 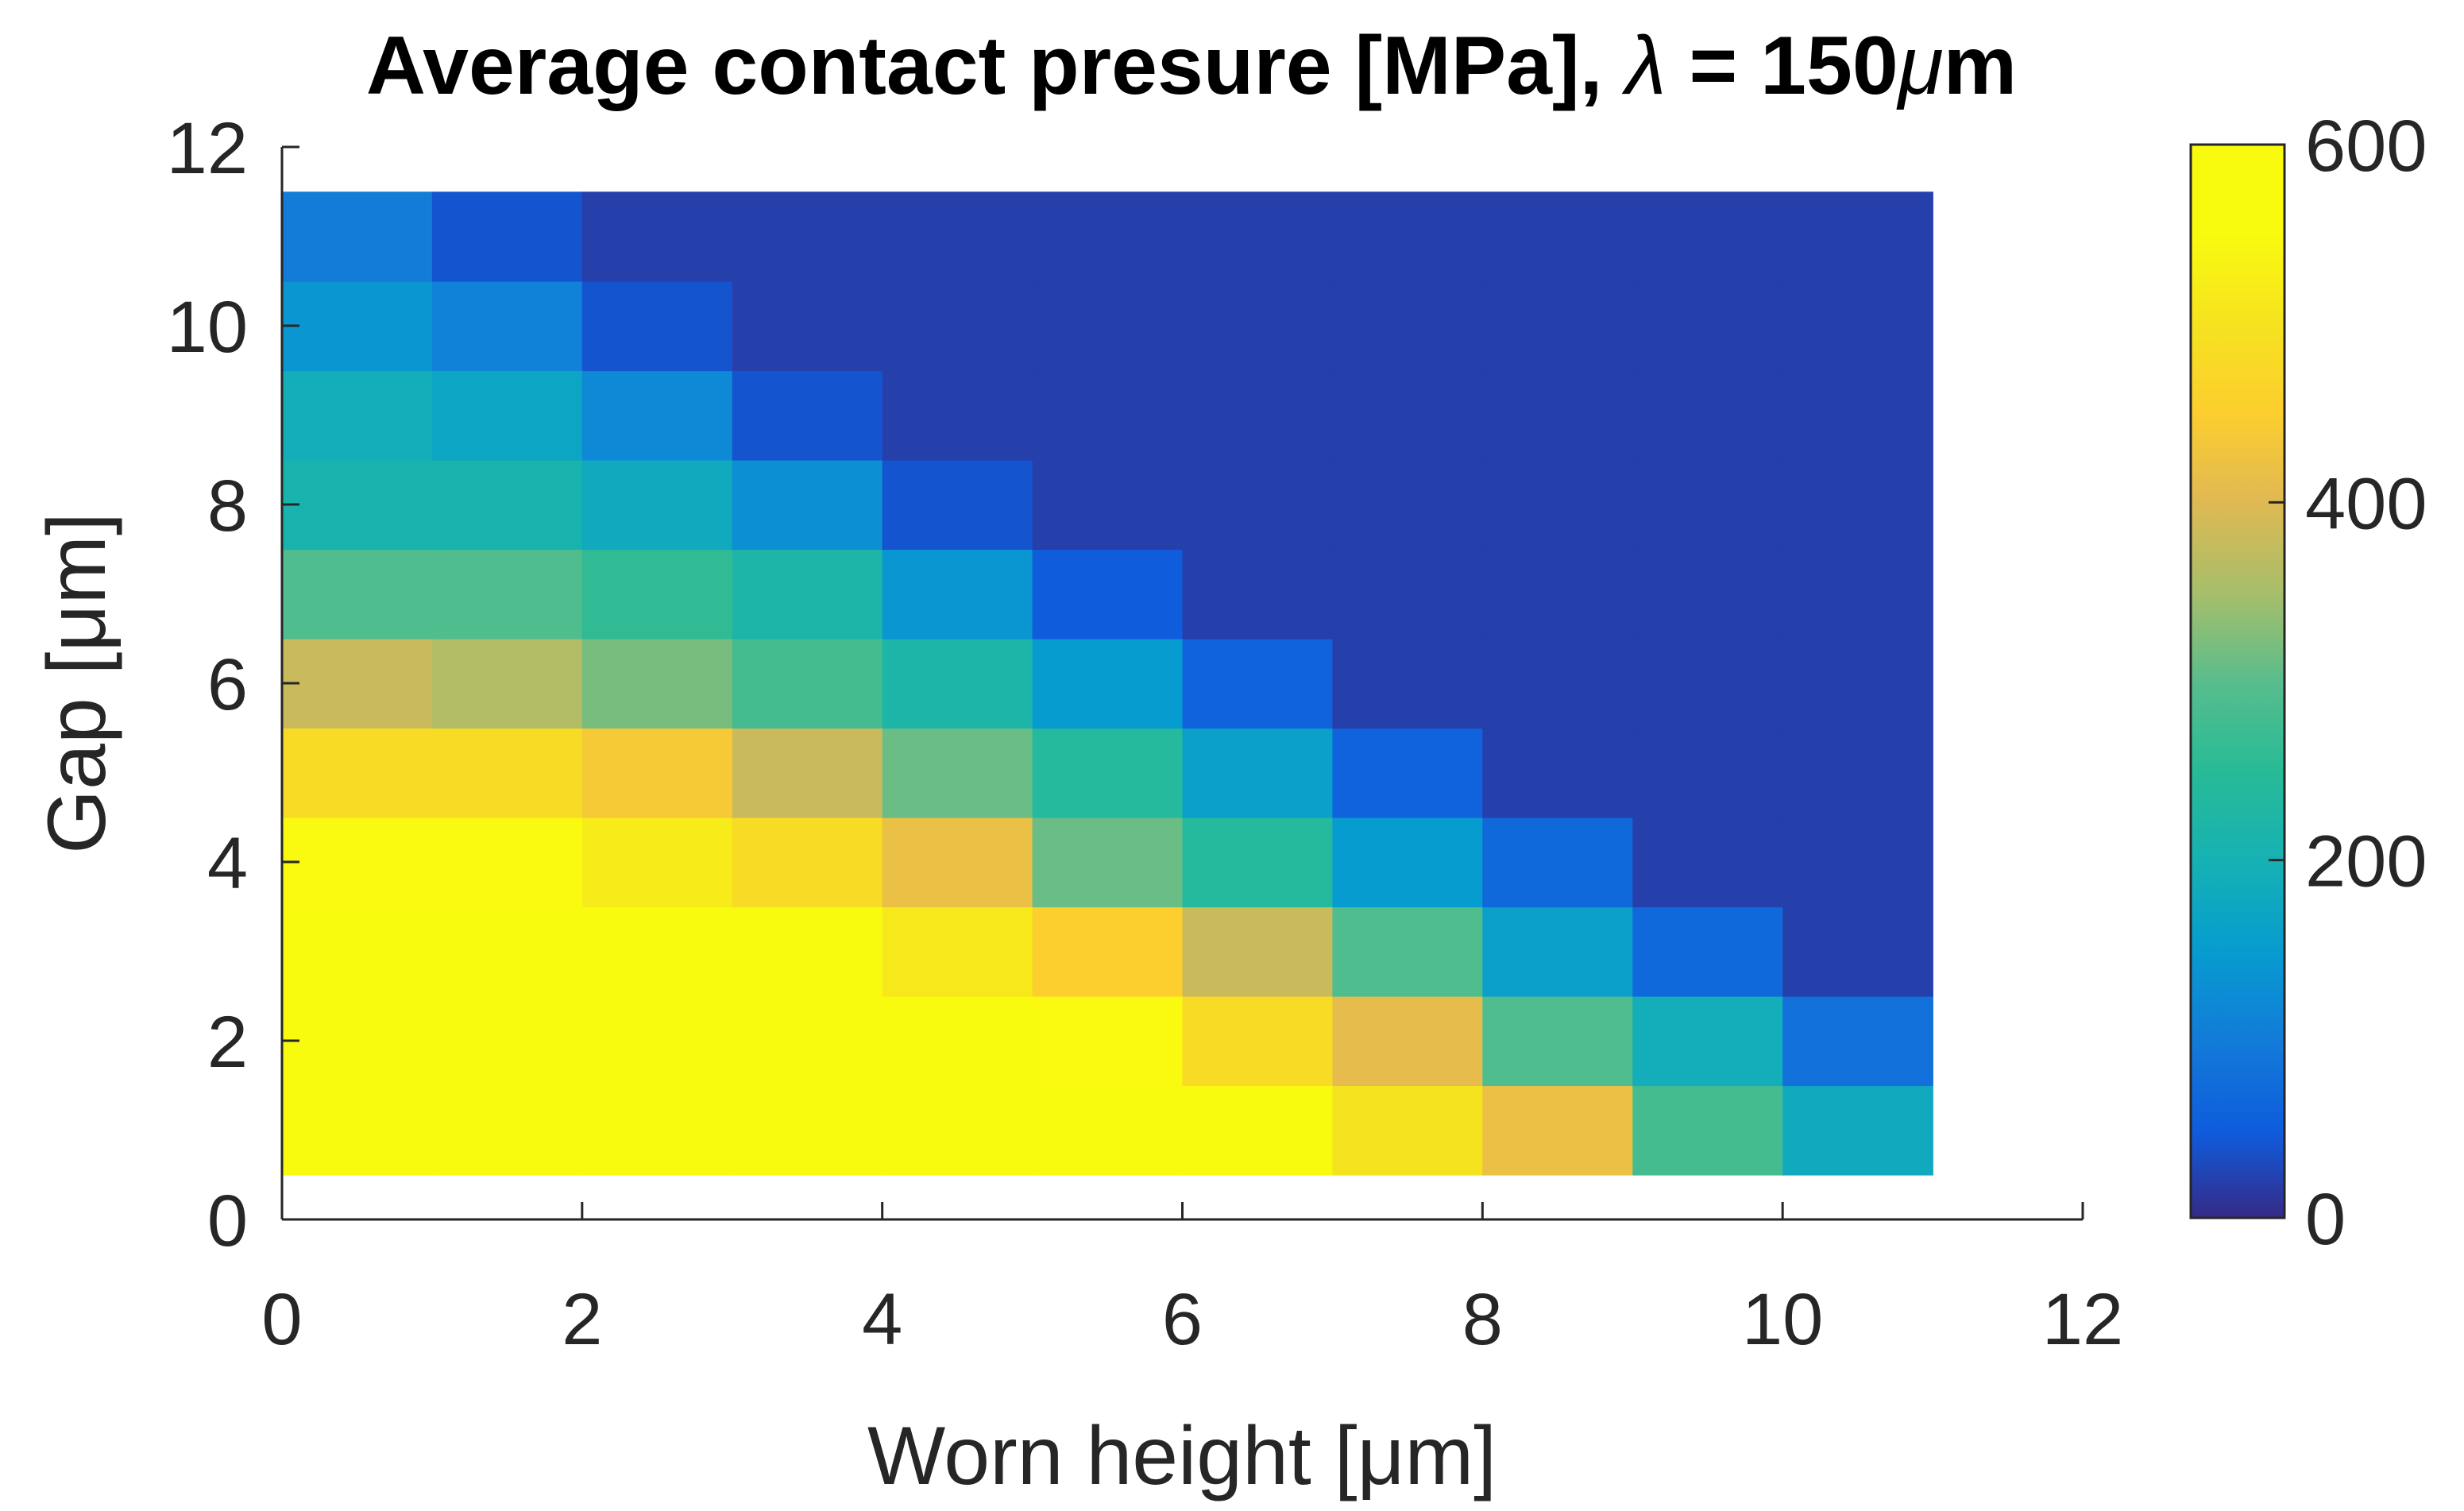 What do you see at coordinates (2082, 1319) in the screenshot?
I see `x-tick-label: 12` at bounding box center [2082, 1319].